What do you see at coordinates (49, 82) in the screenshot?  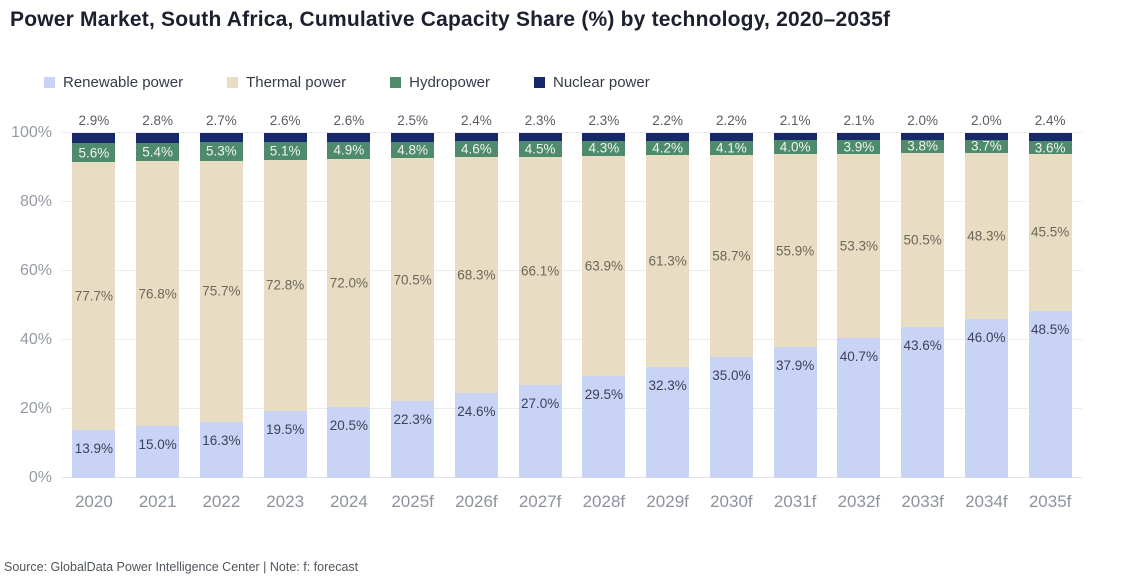 I see `legend-swatch-renewable` at bounding box center [49, 82].